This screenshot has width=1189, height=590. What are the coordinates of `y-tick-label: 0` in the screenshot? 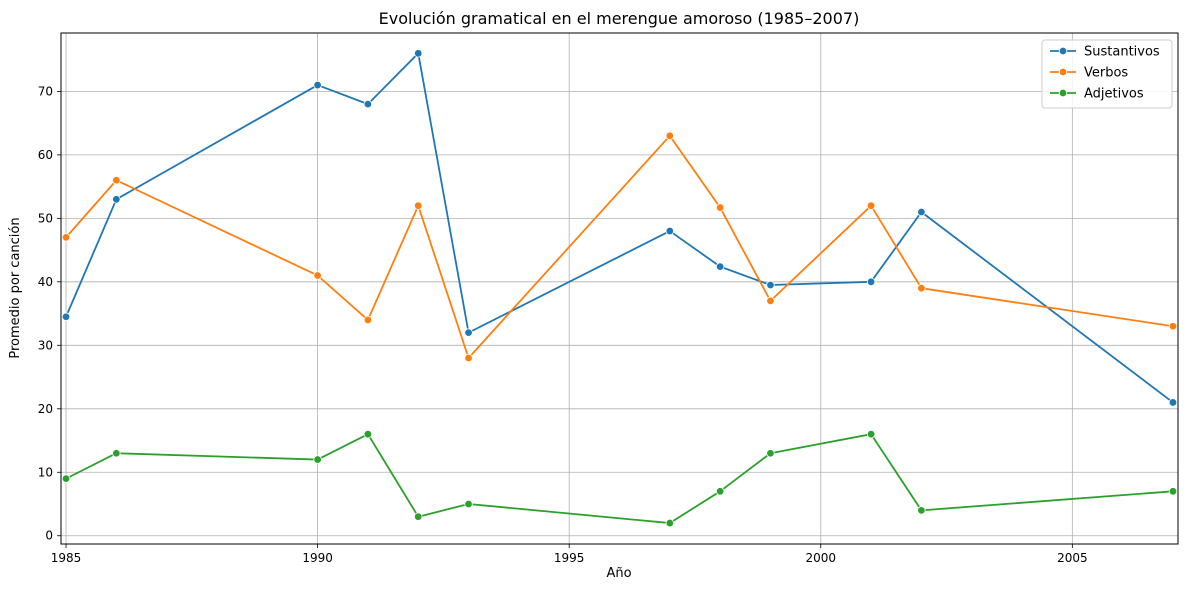 It's located at (49, 536).